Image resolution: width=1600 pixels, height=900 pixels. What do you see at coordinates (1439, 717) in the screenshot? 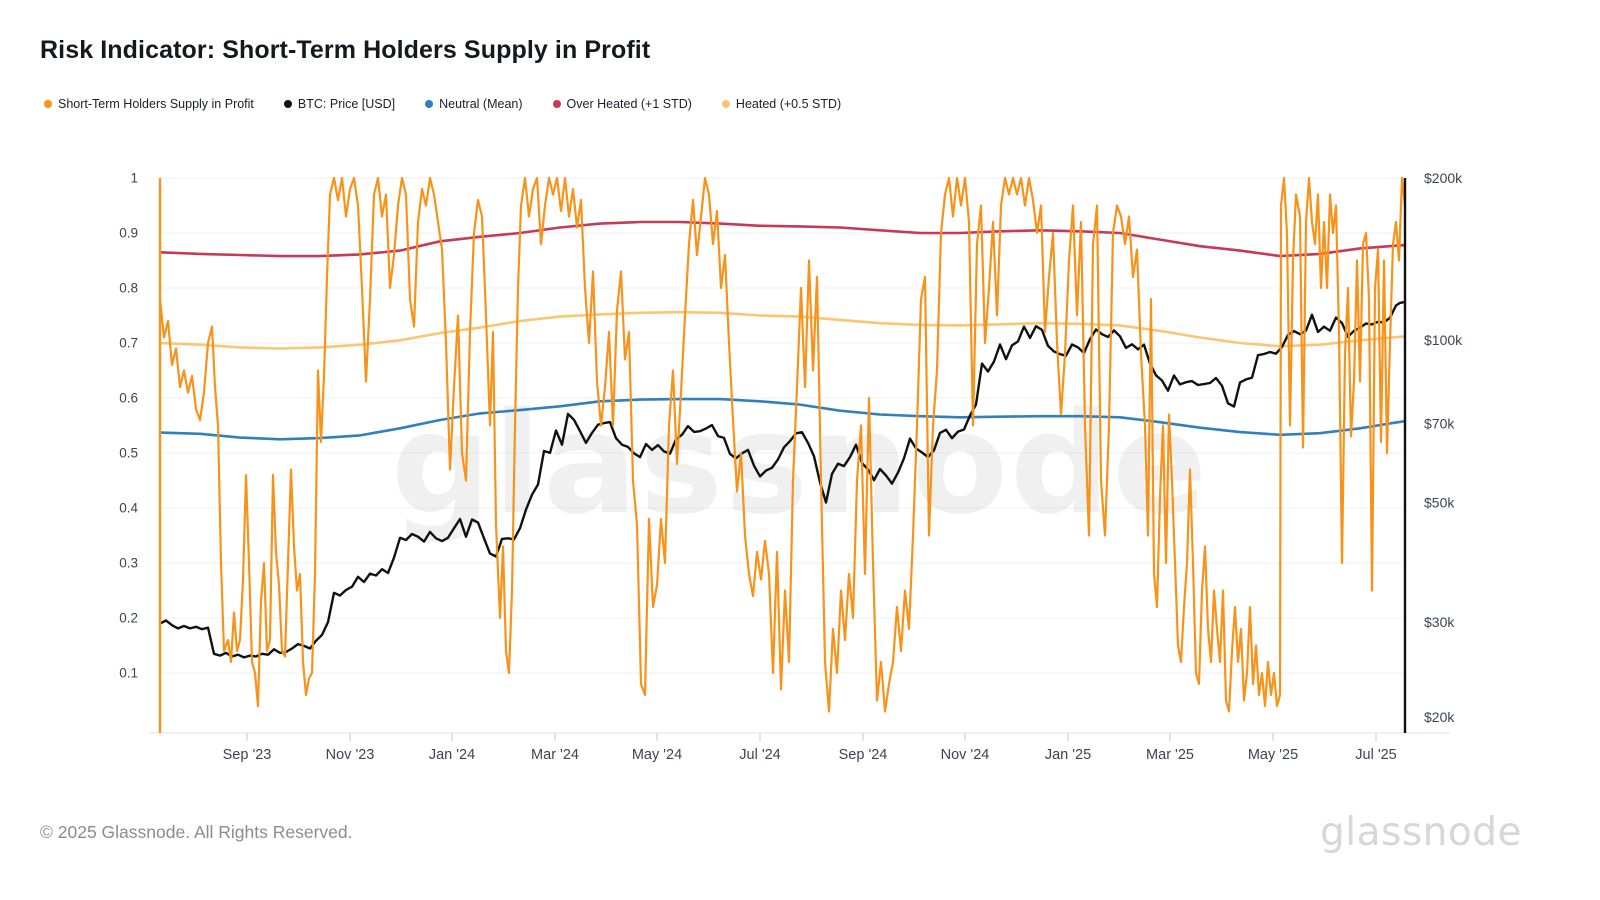
I see `right-axis-label: $20k` at bounding box center [1439, 717].